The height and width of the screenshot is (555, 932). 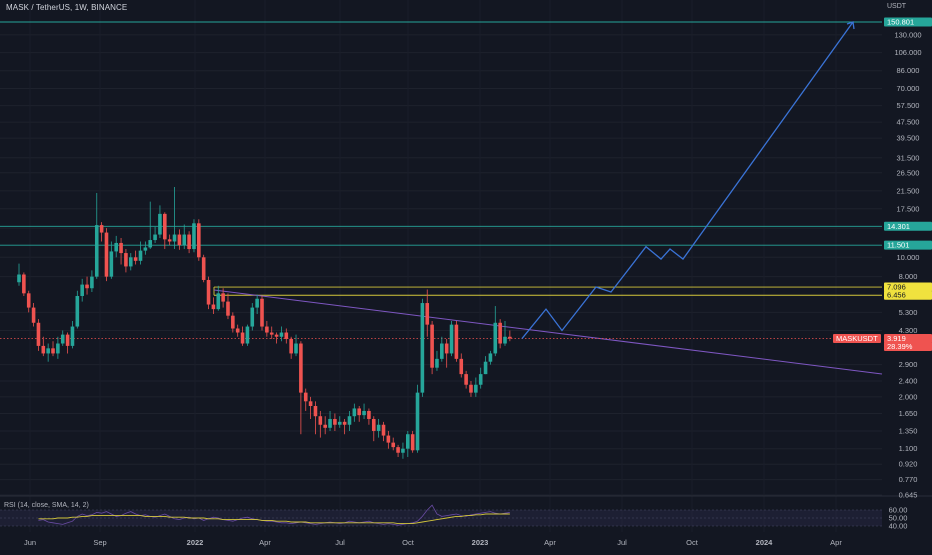 I want to click on price-tag: 14.301, so click(x=908, y=226).